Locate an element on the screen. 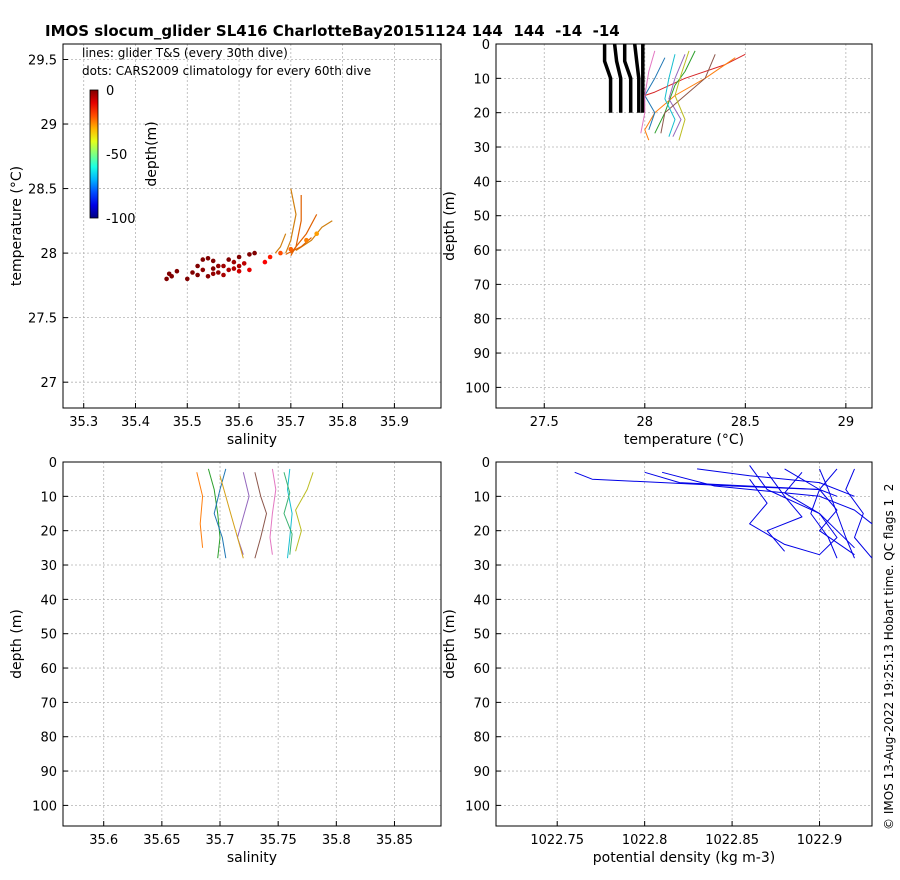  dens_depth-ytick-label: 30 is located at coordinates (481, 566).